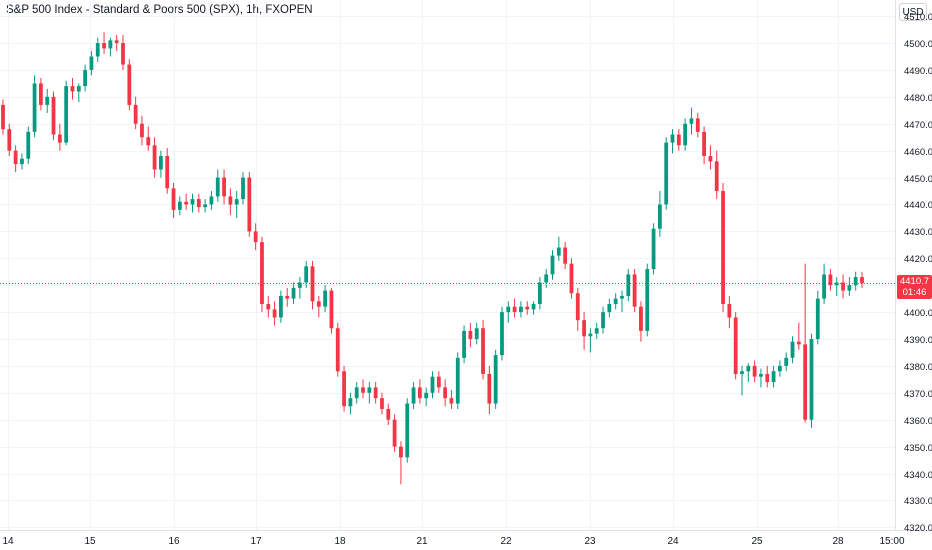 The height and width of the screenshot is (550, 932). Describe the element at coordinates (918, 179) in the screenshot. I see `price-tick-label: 4450.0` at that location.